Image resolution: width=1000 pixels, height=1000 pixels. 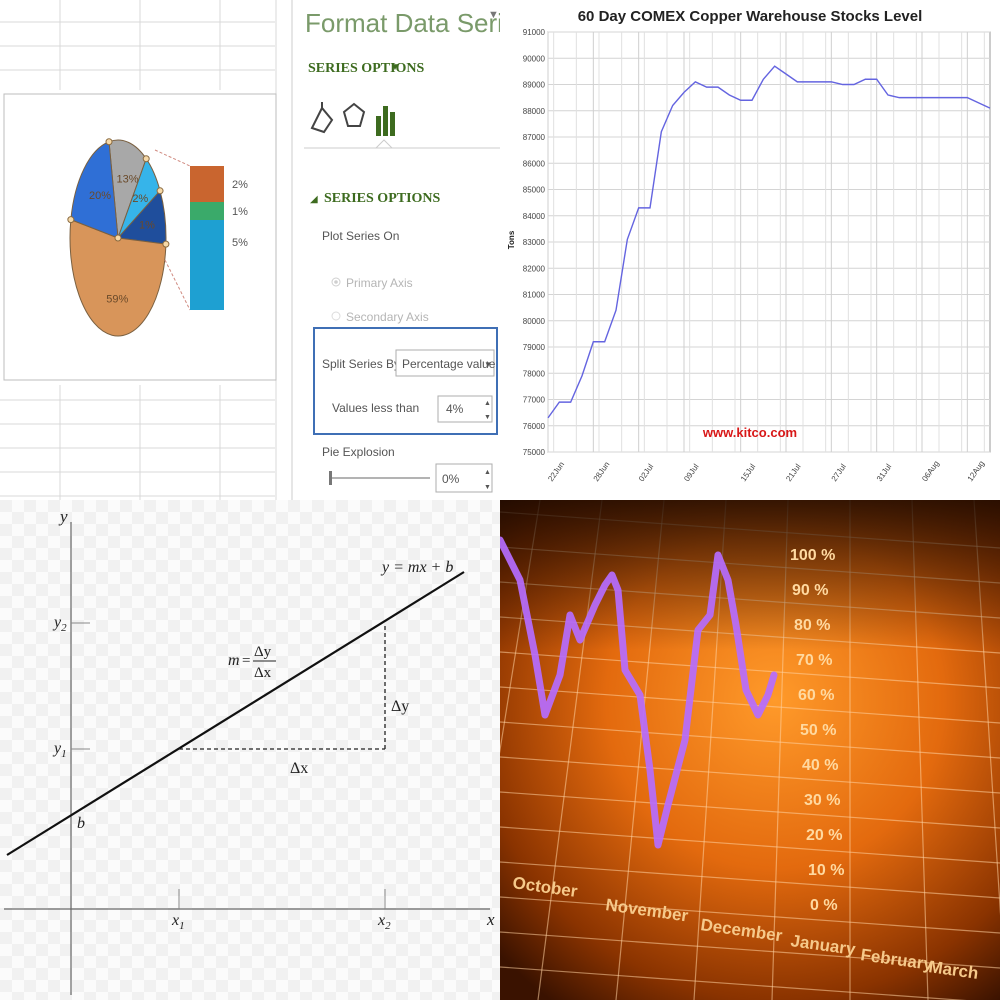 I want to click on spreadsheet-grid, so click(x=138, y=250).